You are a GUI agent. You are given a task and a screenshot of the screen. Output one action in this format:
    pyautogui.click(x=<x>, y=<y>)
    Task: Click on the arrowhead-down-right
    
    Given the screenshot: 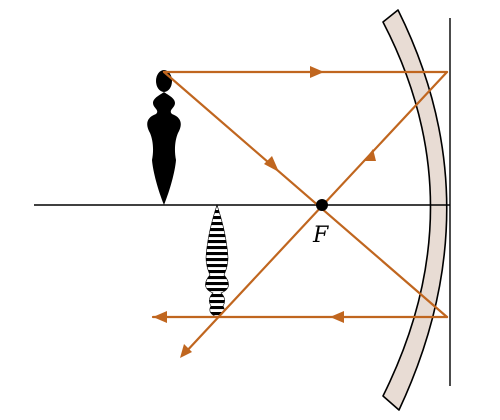 What is the action you would take?
    pyautogui.click(x=271, y=164)
    